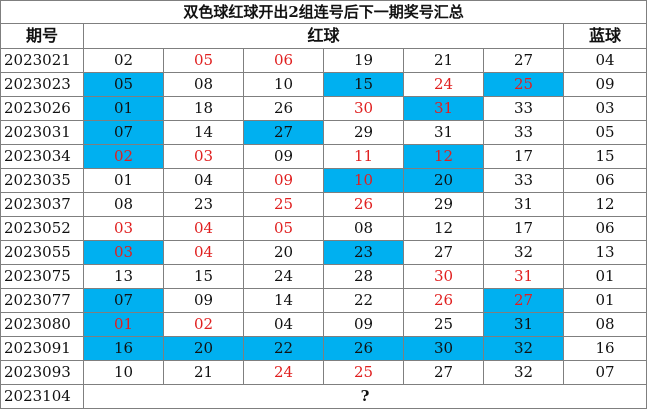 The width and height of the screenshot is (648, 415). I want to click on table-row: 2023091 16 20 22 26 30 32 16, so click(324, 348).